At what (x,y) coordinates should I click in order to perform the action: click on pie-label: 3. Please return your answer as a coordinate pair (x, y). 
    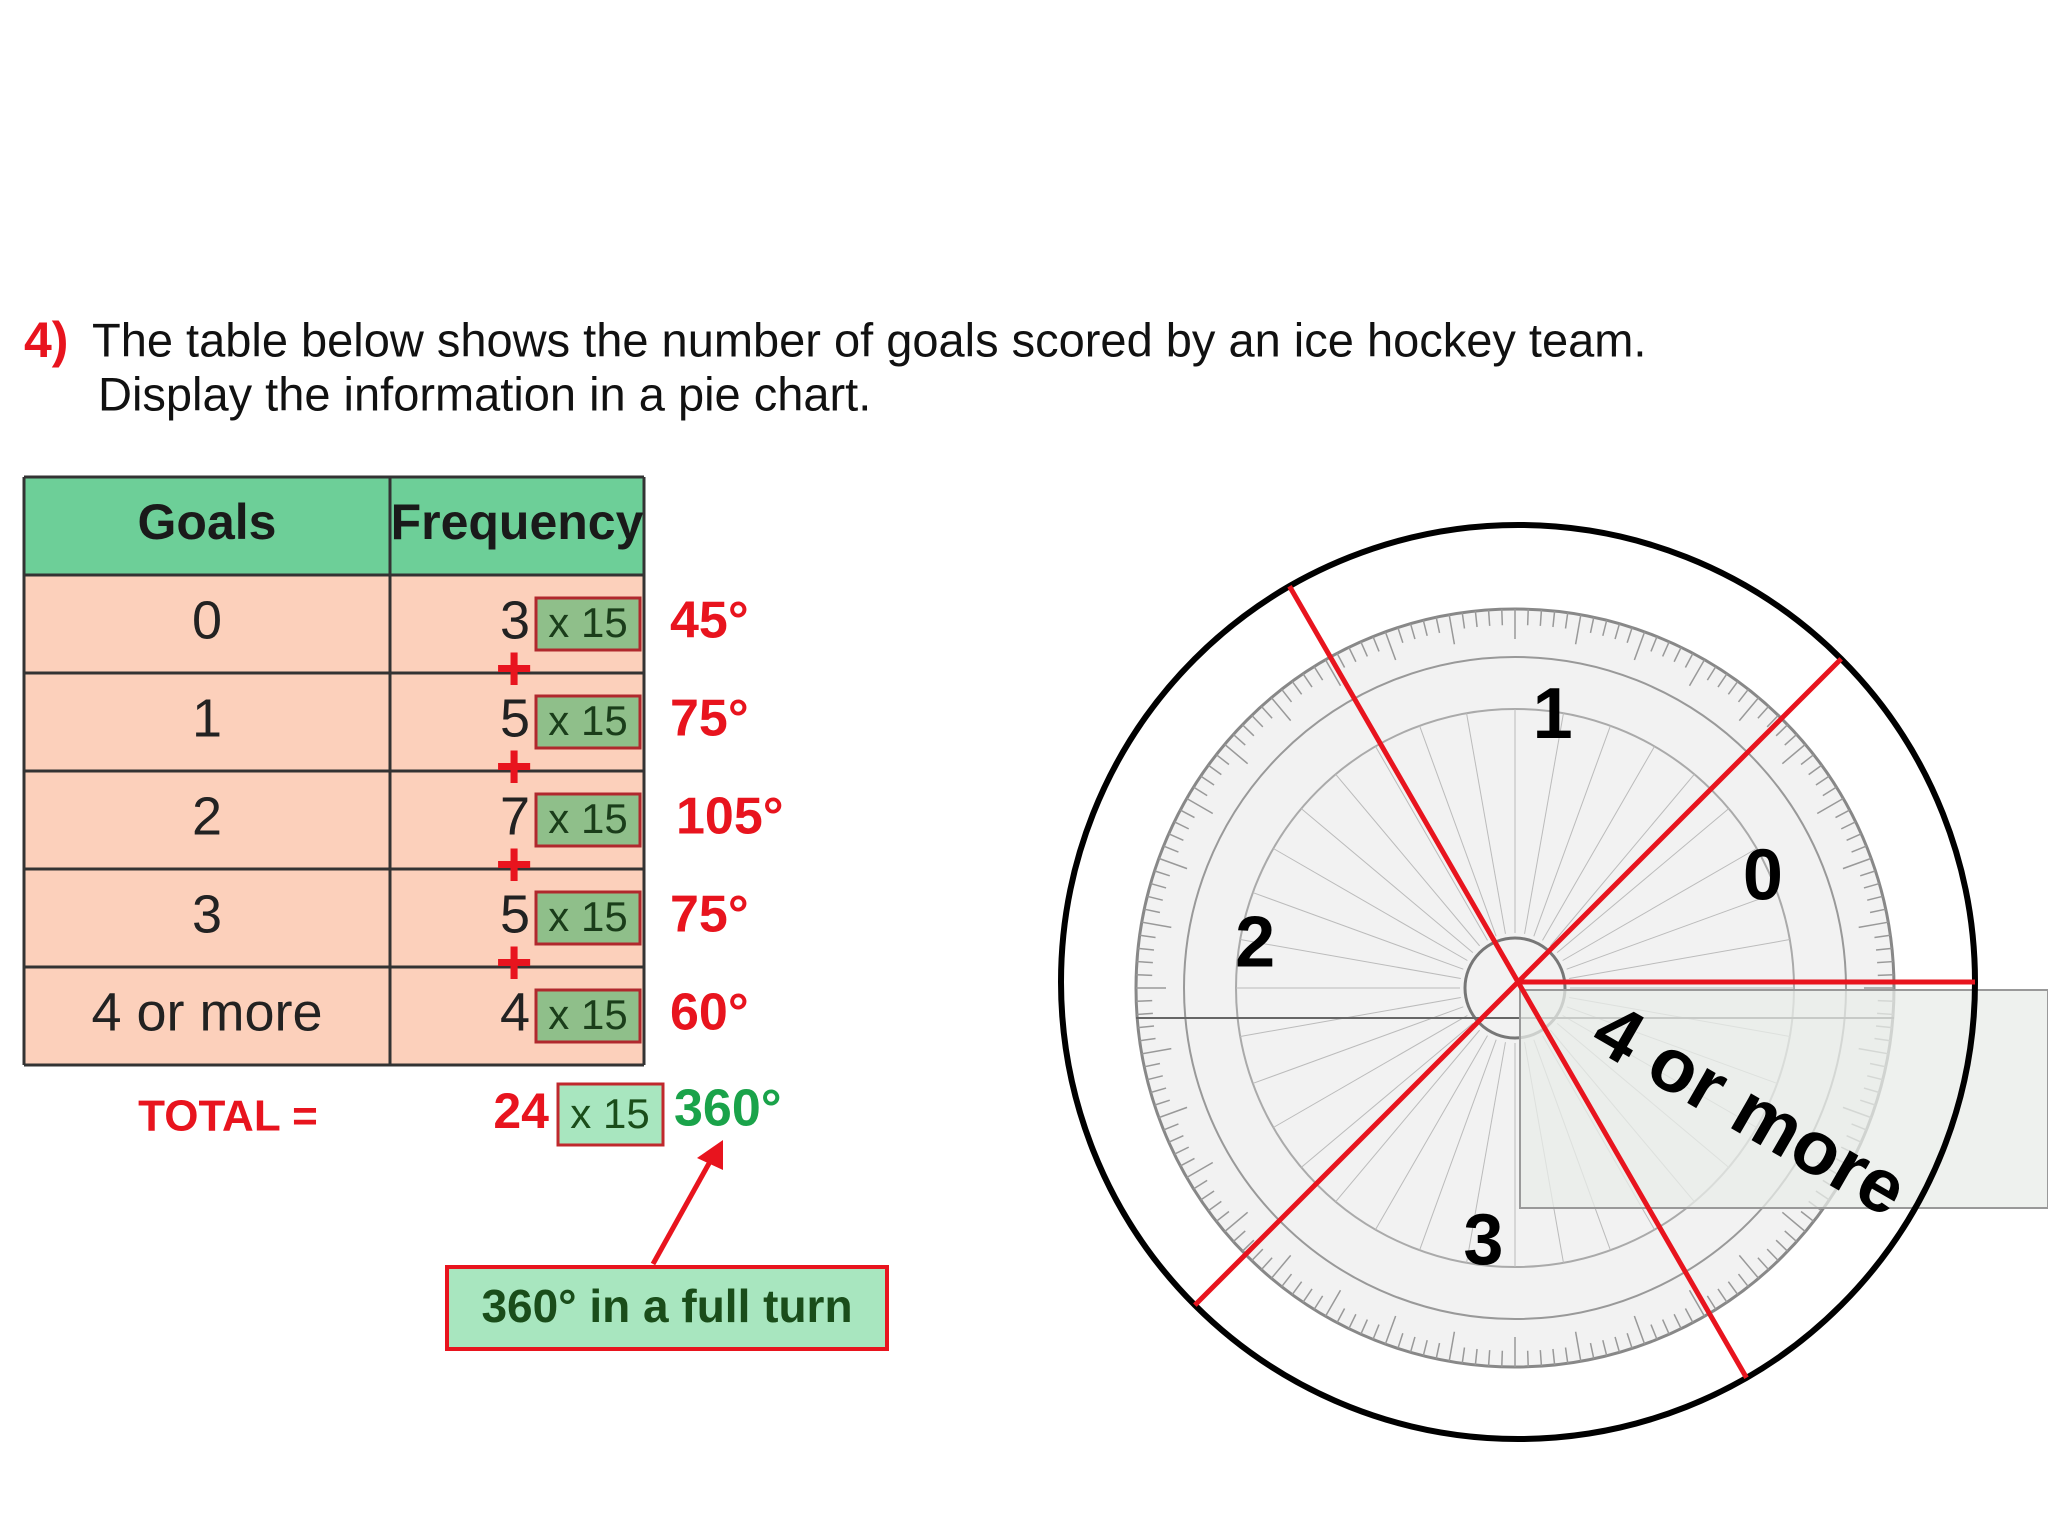
    Looking at the image, I should click on (1483, 1240).